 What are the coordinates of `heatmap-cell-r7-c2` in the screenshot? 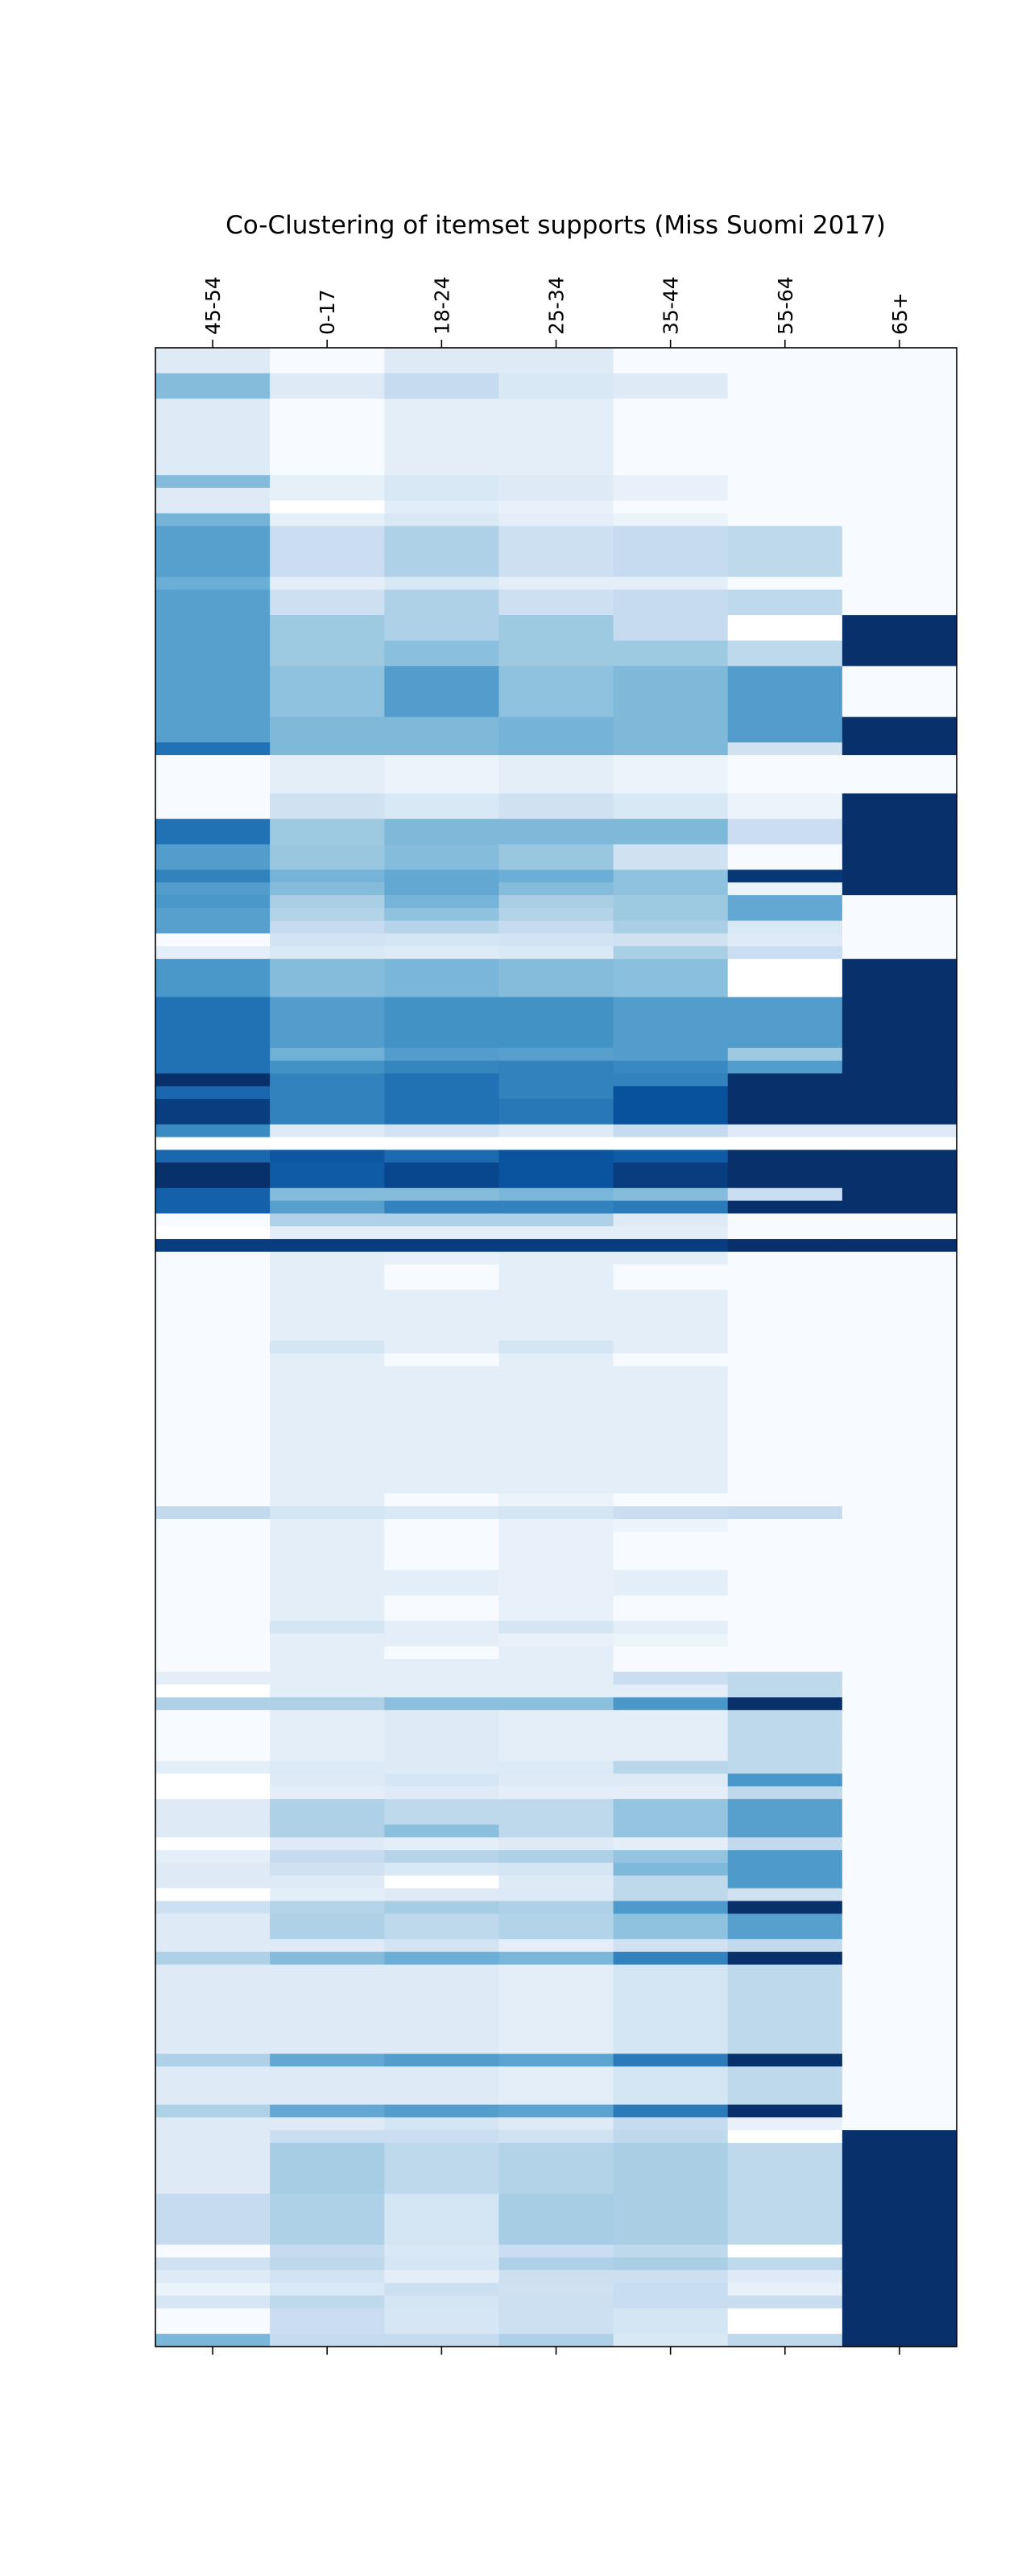 It's located at (442, 552).